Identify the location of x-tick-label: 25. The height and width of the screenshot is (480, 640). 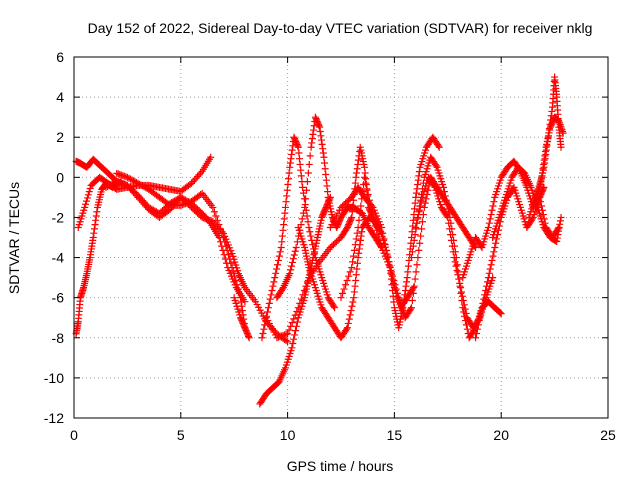
(608, 435).